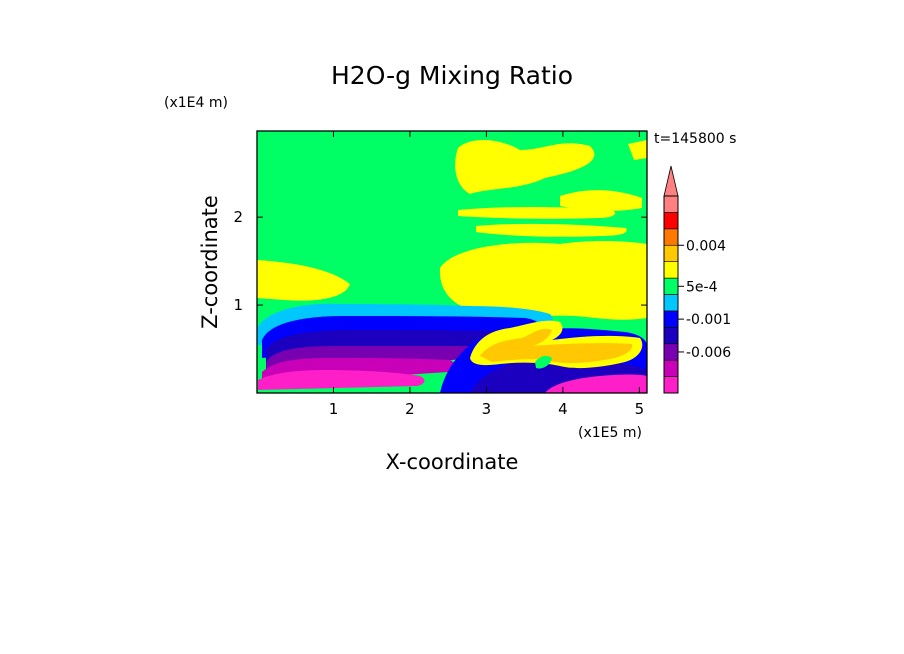 The height and width of the screenshot is (654, 904). I want to click on colorbar: -0.006 -0.001 5e-4 0.004, so click(697, 279).